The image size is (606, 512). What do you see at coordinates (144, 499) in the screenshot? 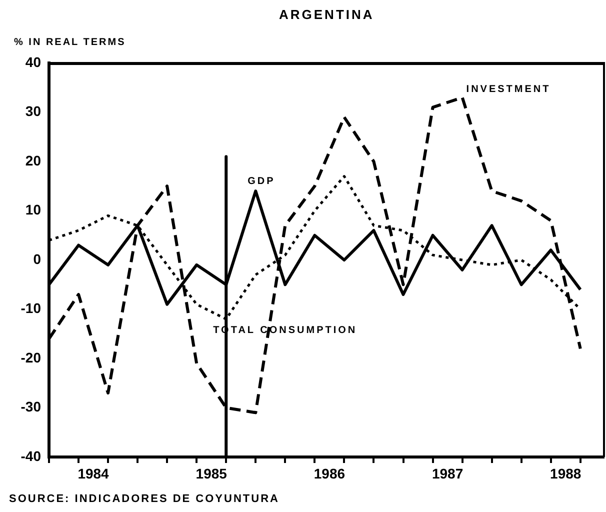
I see `source-note: SOURCE: INDICADORES DE COYUNTURA` at bounding box center [144, 499].